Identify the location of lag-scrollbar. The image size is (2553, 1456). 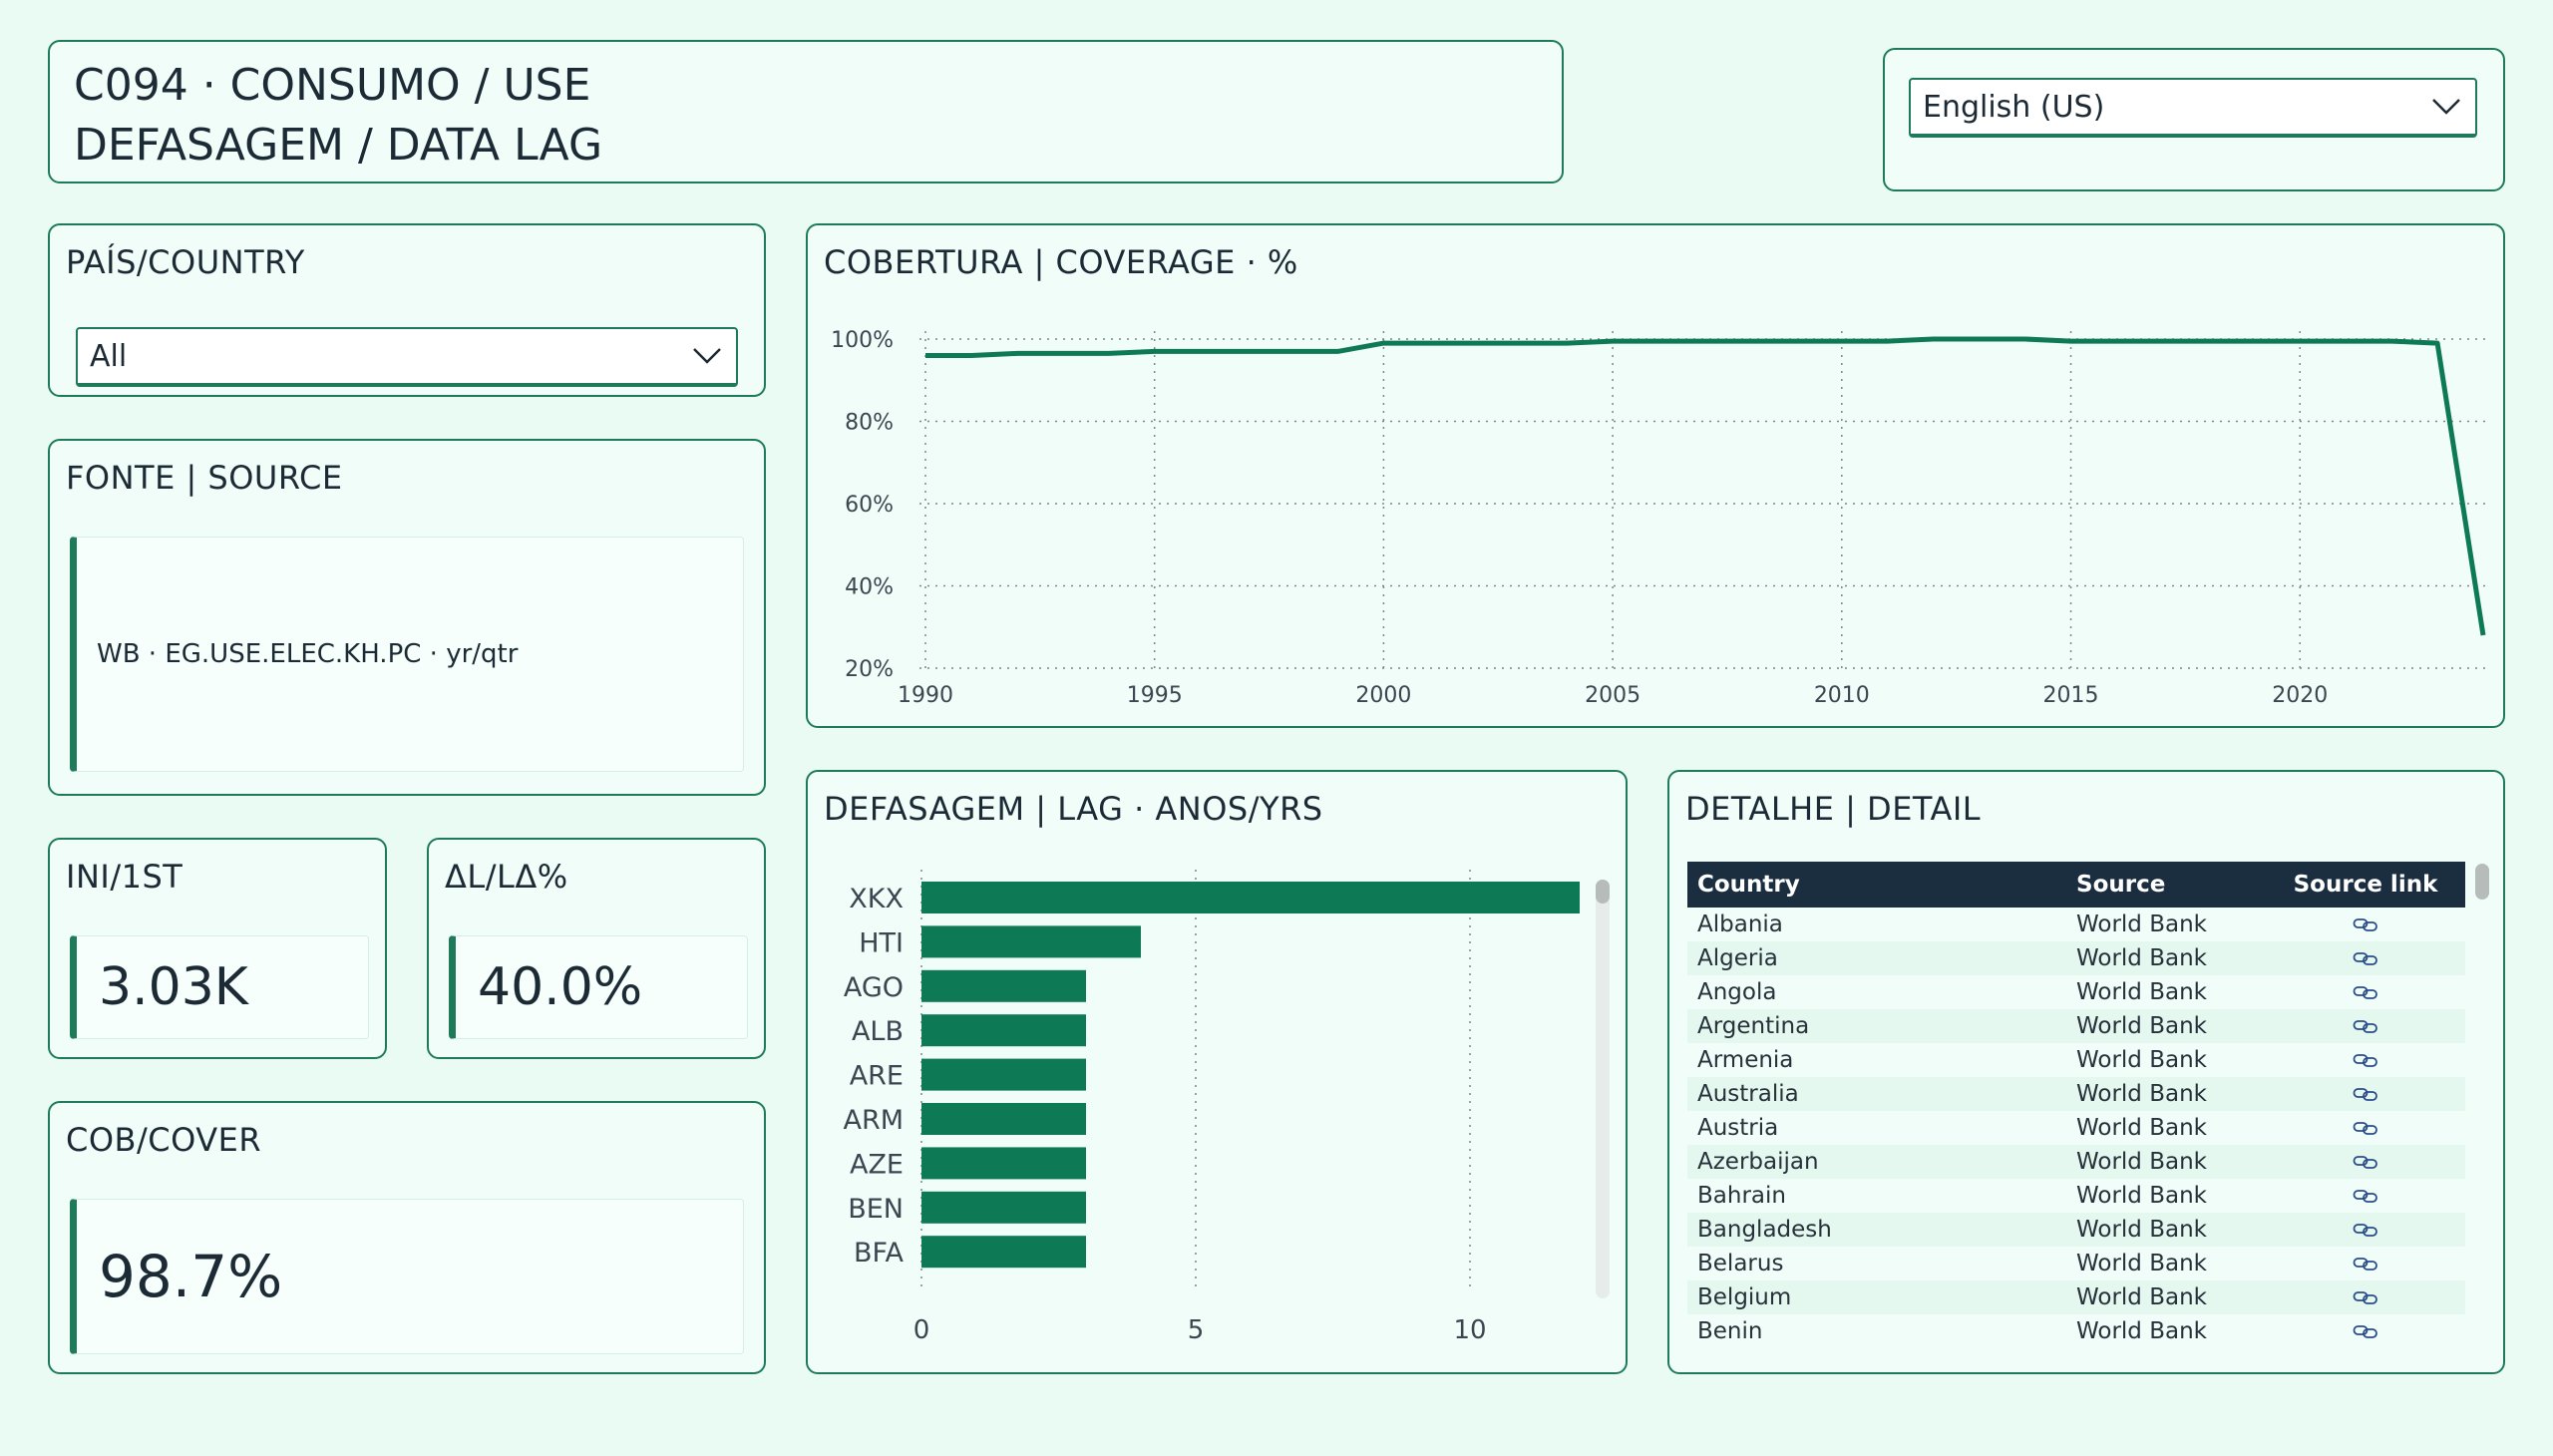
(1603, 1089).